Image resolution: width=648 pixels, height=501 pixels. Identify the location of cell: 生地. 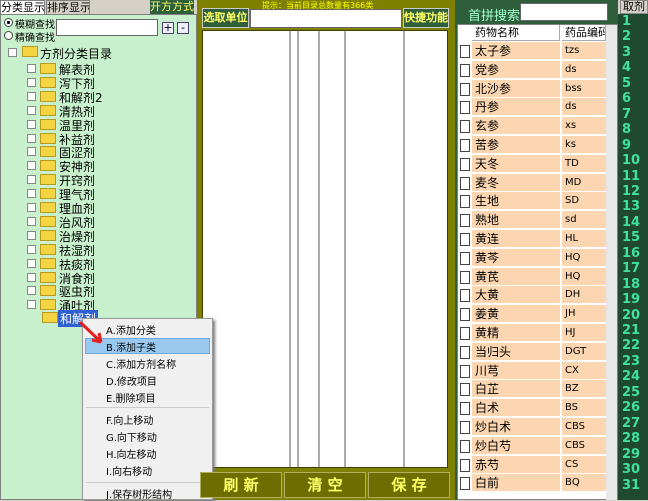
(516, 201).